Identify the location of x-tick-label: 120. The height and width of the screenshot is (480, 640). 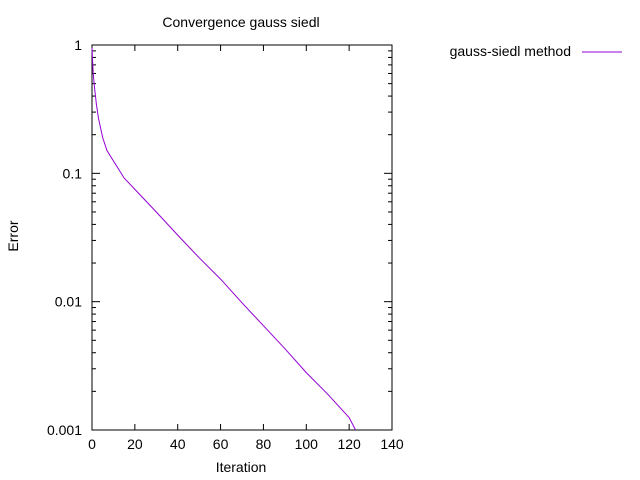
(349, 444).